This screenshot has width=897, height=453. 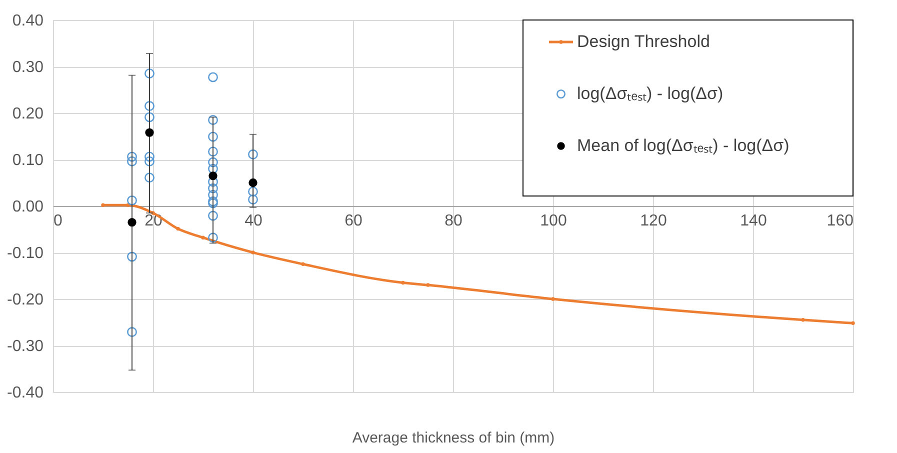 I want to click on x-tick-label: 60, so click(x=353, y=221).